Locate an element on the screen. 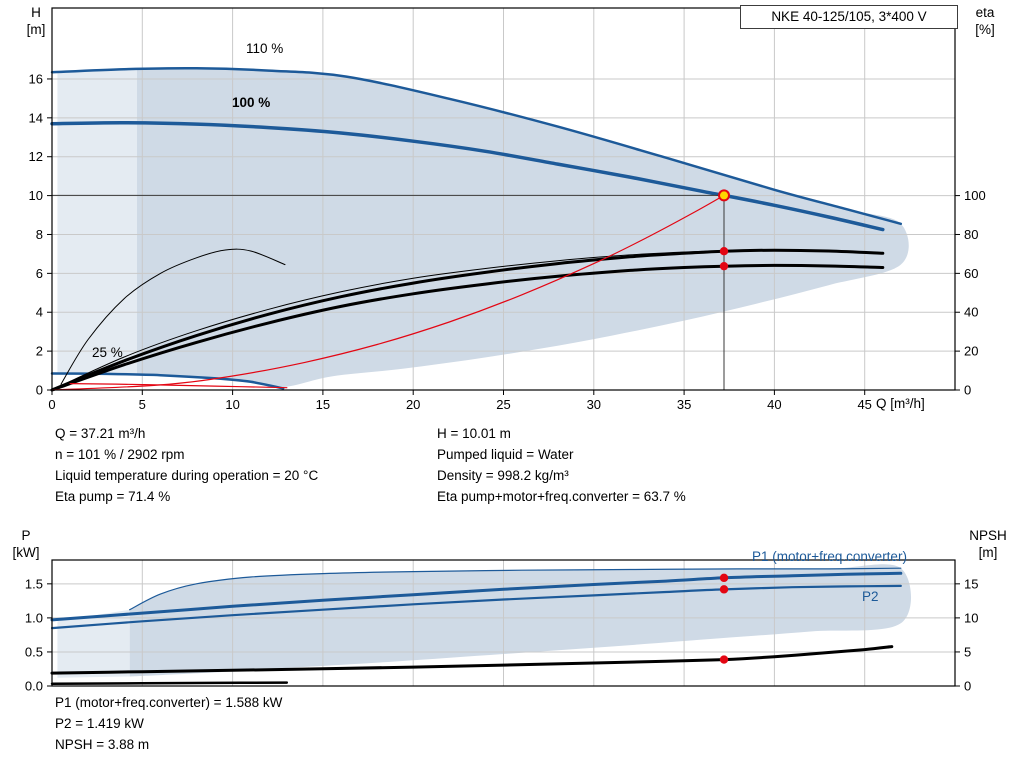 This screenshot has height=781, width=1024. npsh-axis-label: NPSH [m] is located at coordinates (988, 544).